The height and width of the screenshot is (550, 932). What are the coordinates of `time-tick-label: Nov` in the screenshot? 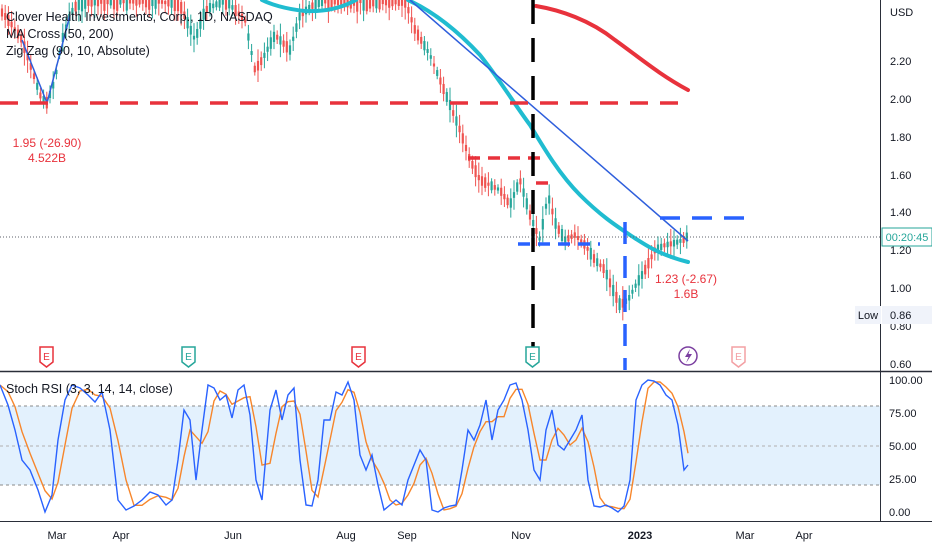 It's located at (521, 536).